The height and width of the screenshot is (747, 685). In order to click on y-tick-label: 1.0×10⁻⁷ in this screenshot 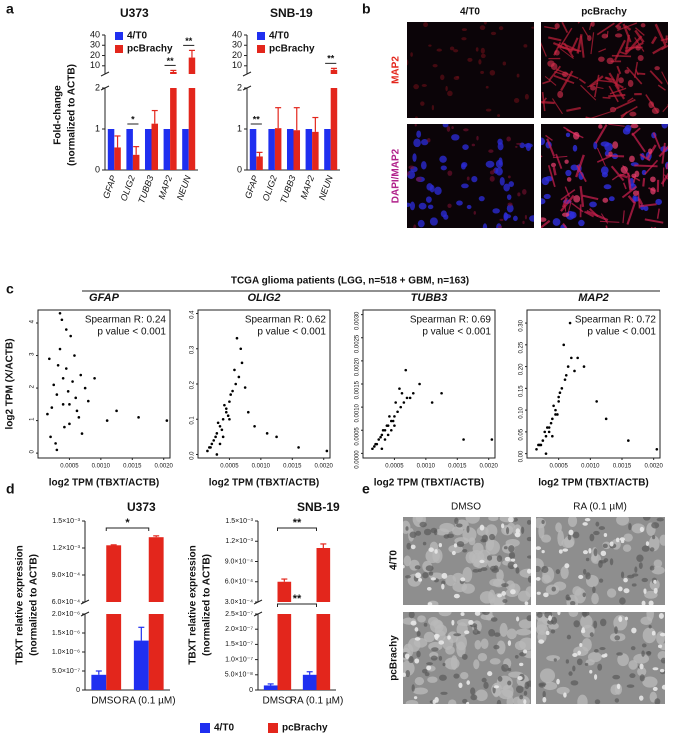, I will do `click(239, 659)`.